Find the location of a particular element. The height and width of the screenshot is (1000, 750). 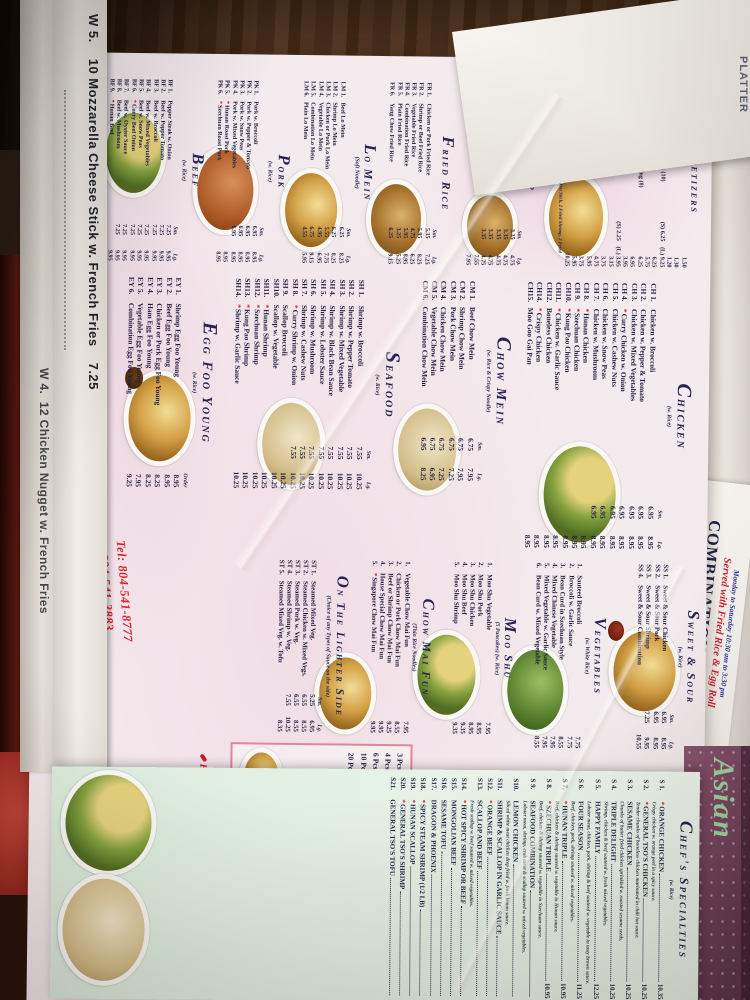

item-price-large: 1.50 is located at coordinates (683, 262).